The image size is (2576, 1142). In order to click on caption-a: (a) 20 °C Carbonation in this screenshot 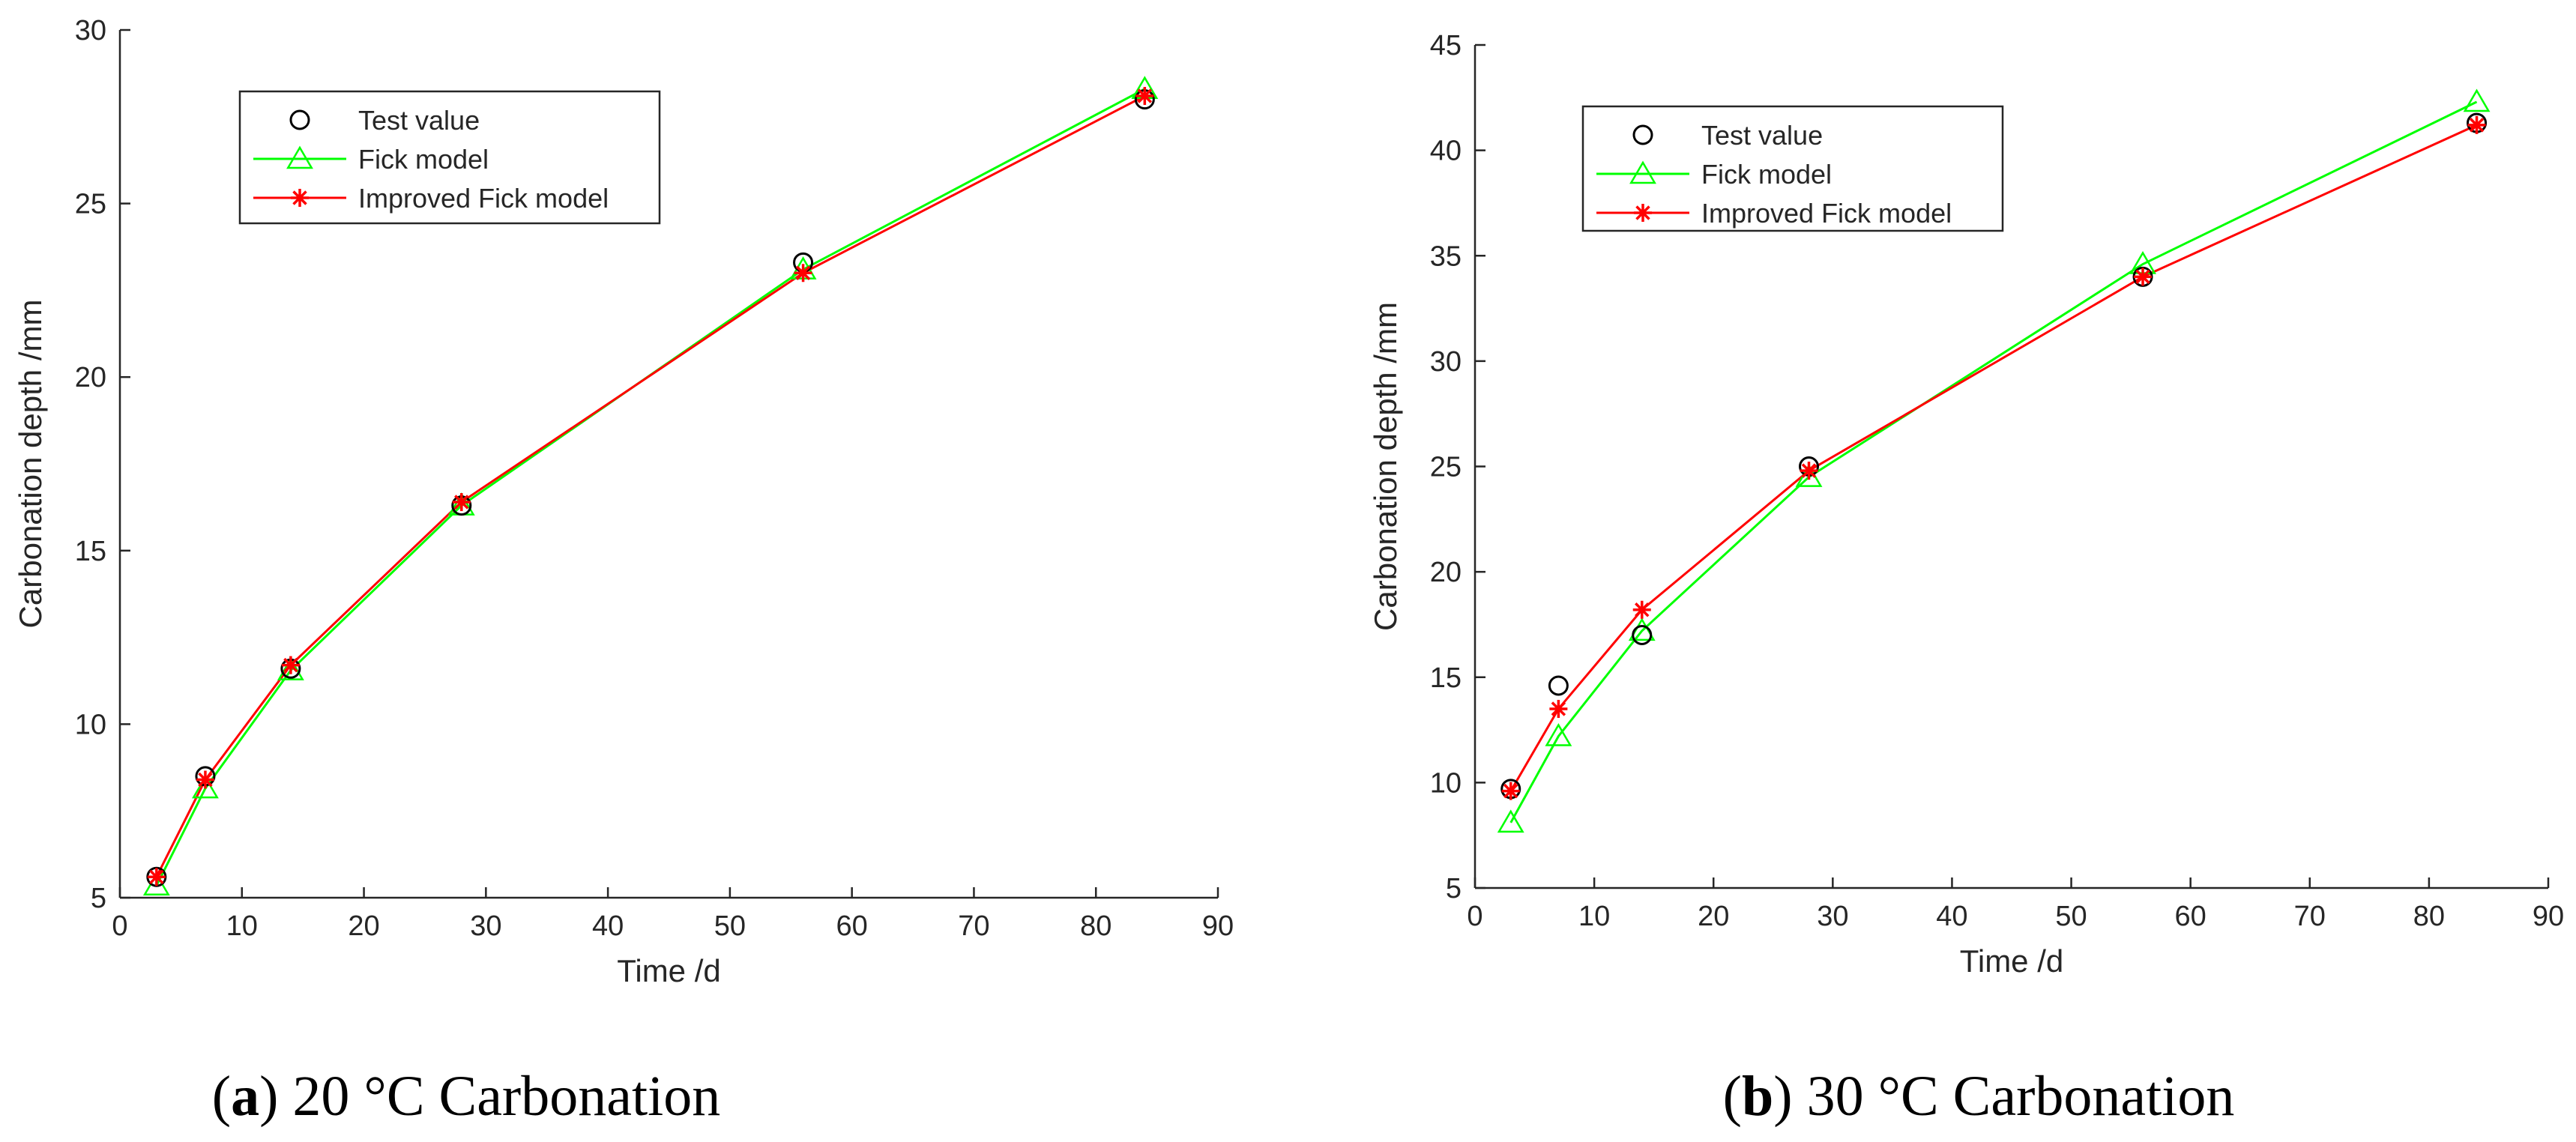, I will do `click(466, 1096)`.